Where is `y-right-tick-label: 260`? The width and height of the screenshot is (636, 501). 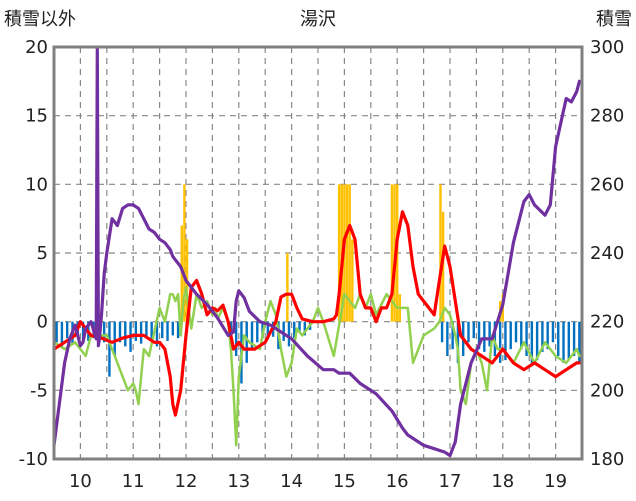
y-right-tick-label: 260 is located at coordinates (607, 184).